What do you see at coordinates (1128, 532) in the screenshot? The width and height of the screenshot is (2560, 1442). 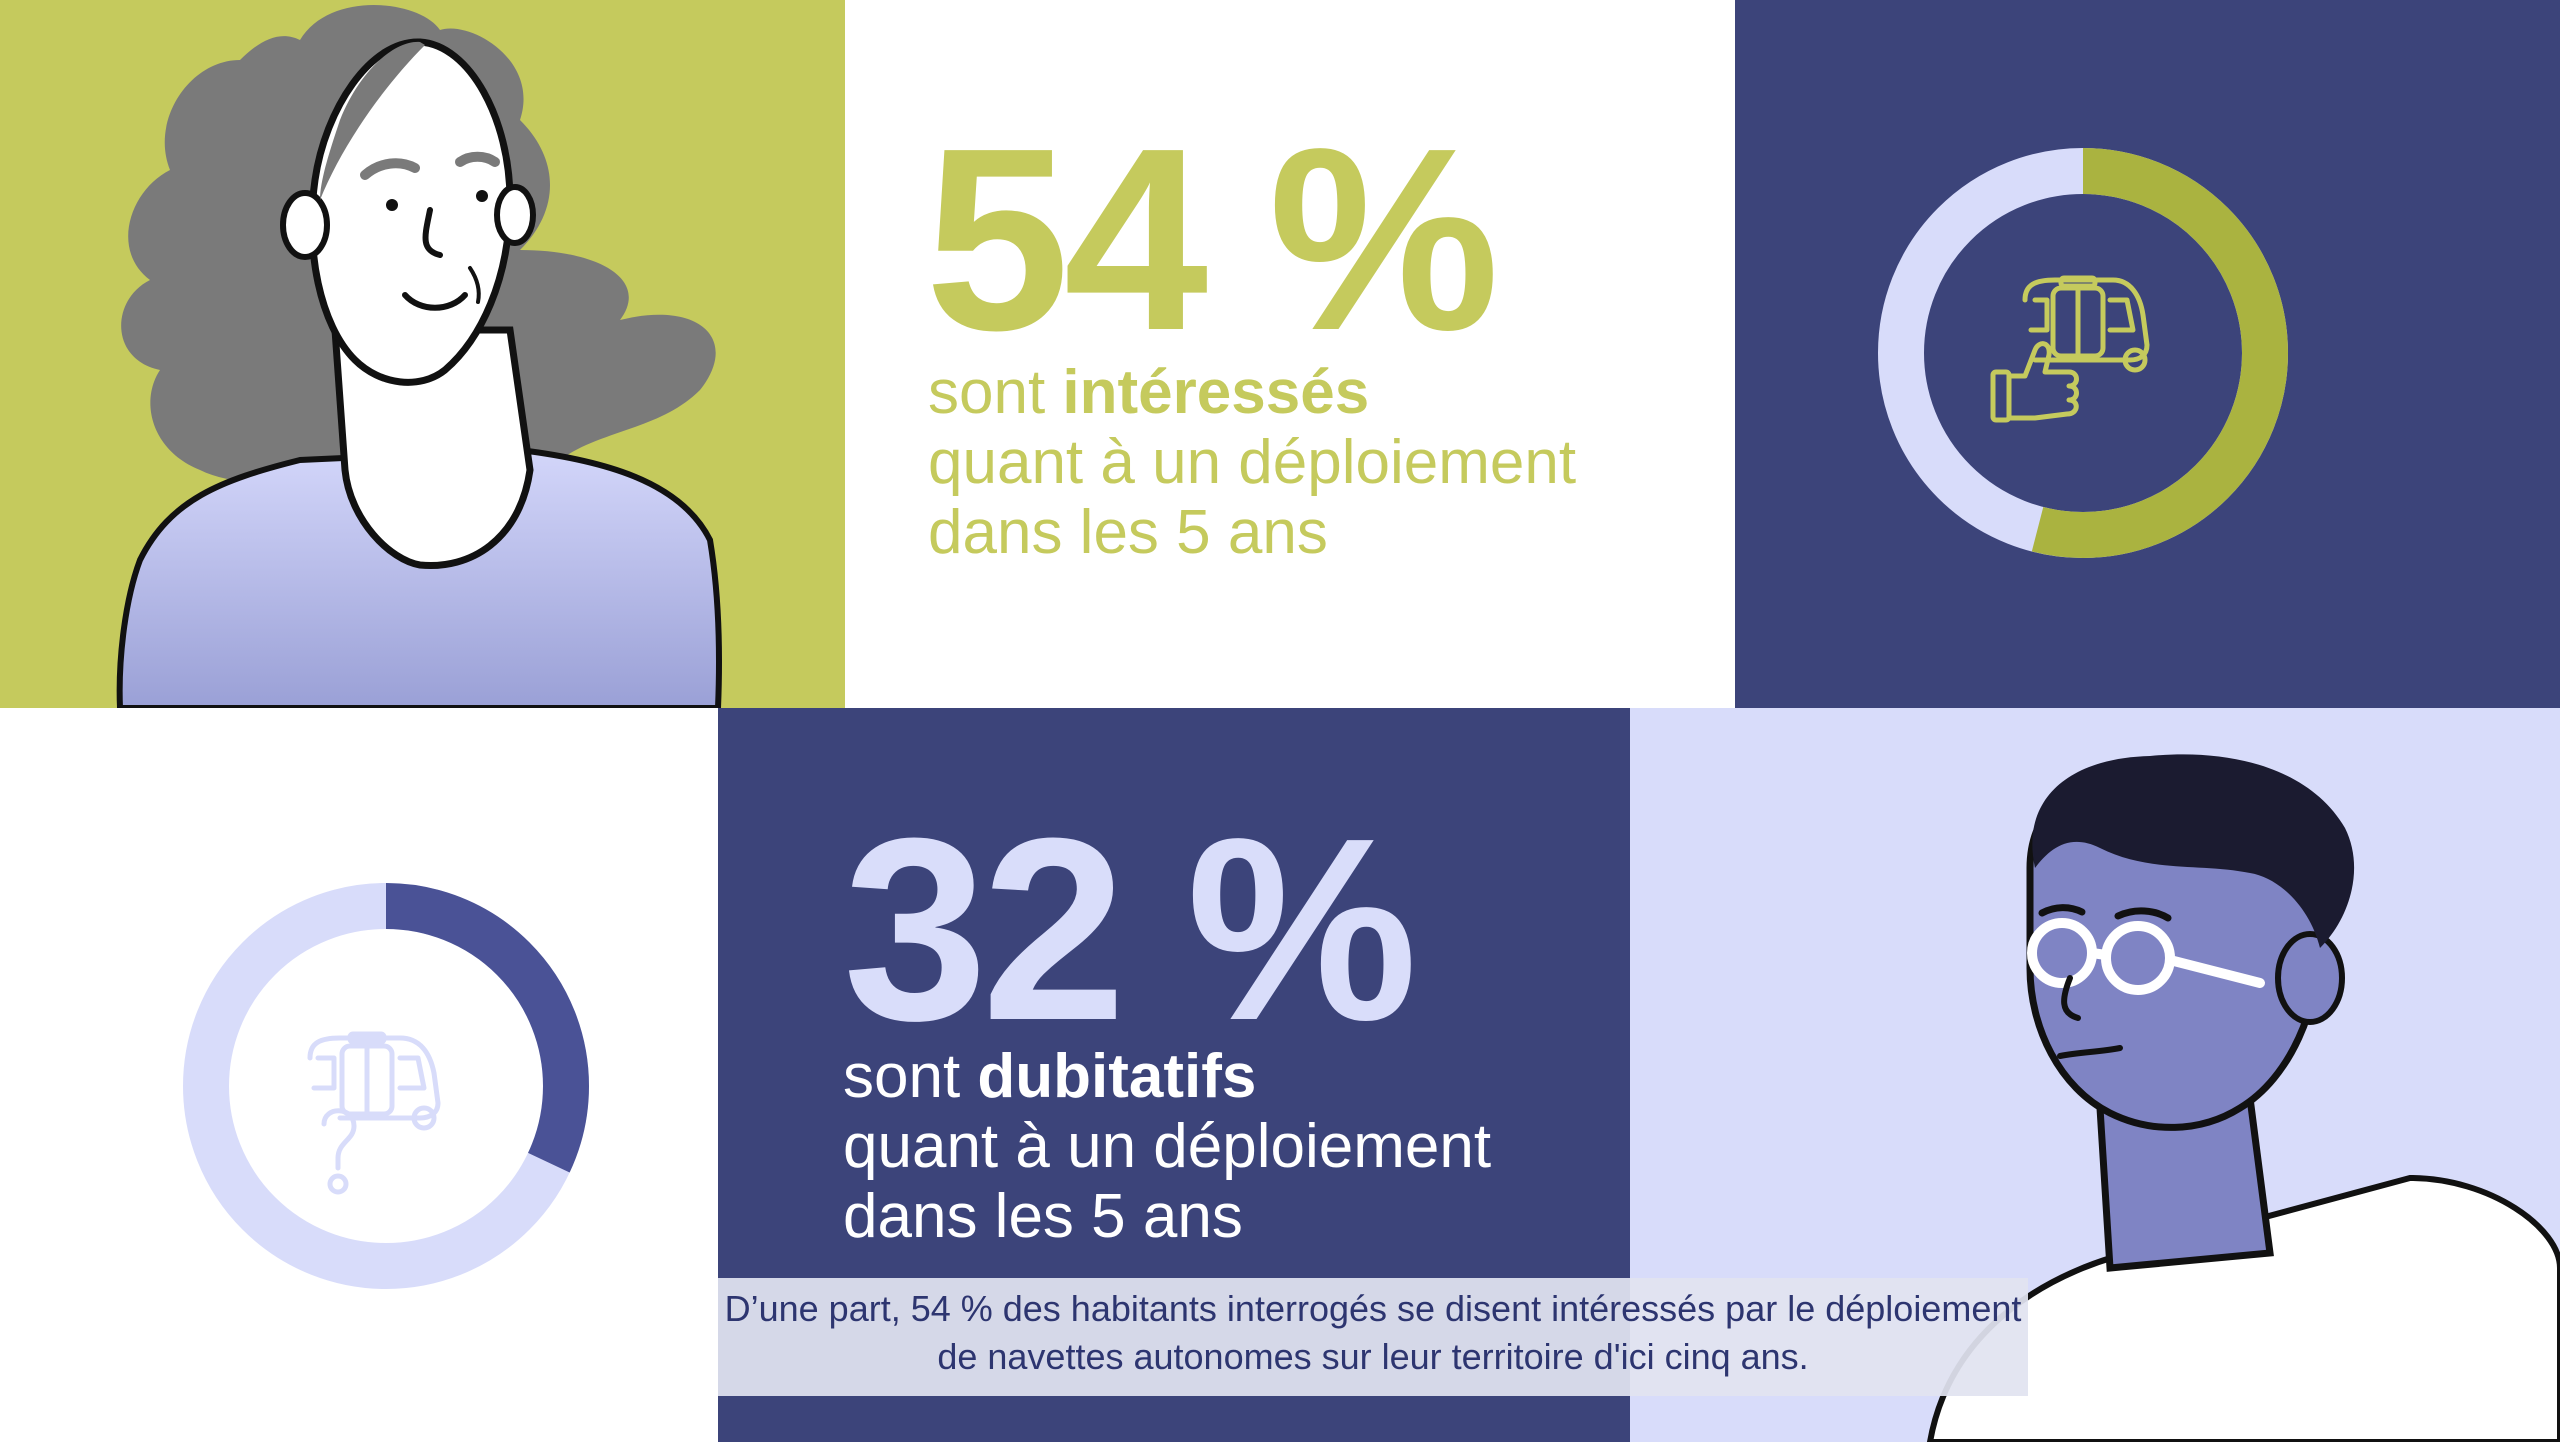 I see `stat-interested-line3: dans les 5 ans` at bounding box center [1128, 532].